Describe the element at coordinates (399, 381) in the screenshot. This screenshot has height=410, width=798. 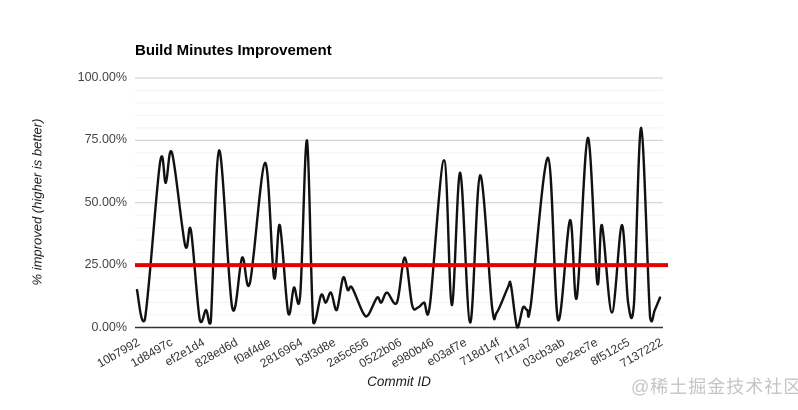
I see `x-axis-title: Commit ID` at that location.